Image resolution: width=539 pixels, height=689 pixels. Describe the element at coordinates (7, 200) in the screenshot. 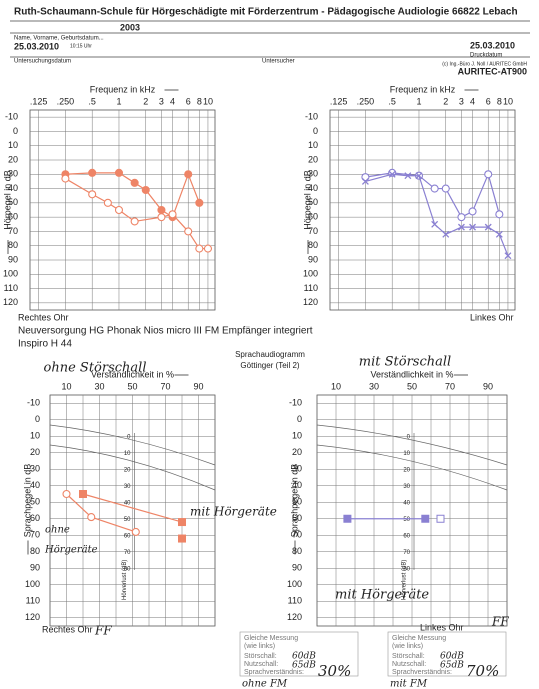

I see `y-axis-label: Hörpegel in dB` at that location.